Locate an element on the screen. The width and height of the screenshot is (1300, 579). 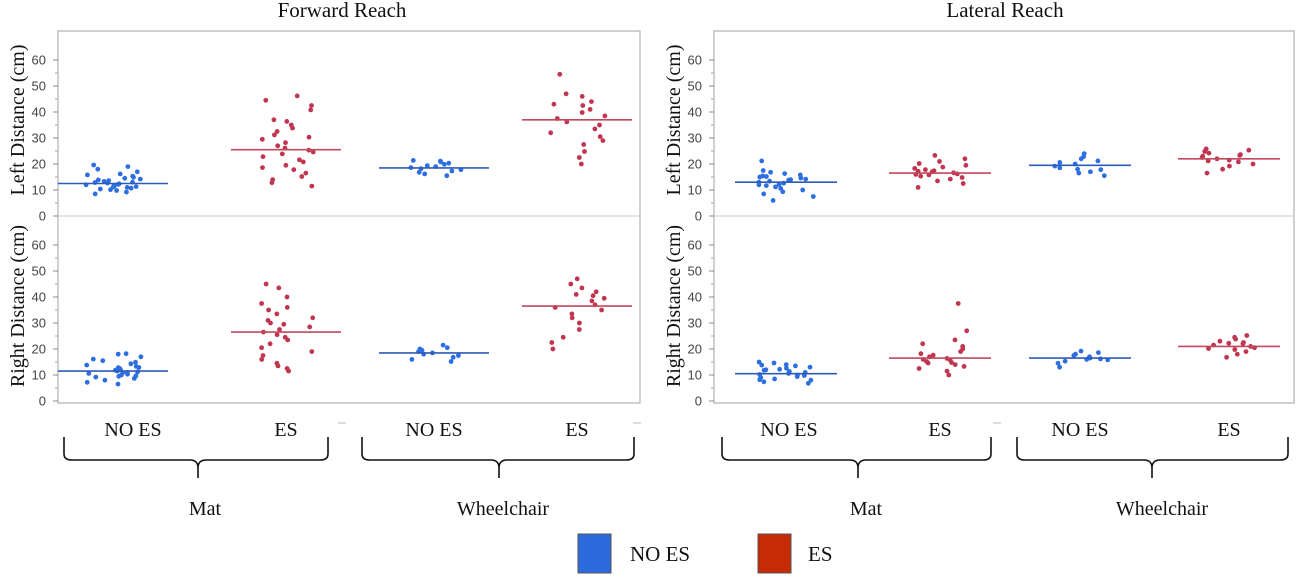
y-tick-label: 50 is located at coordinates (695, 271).